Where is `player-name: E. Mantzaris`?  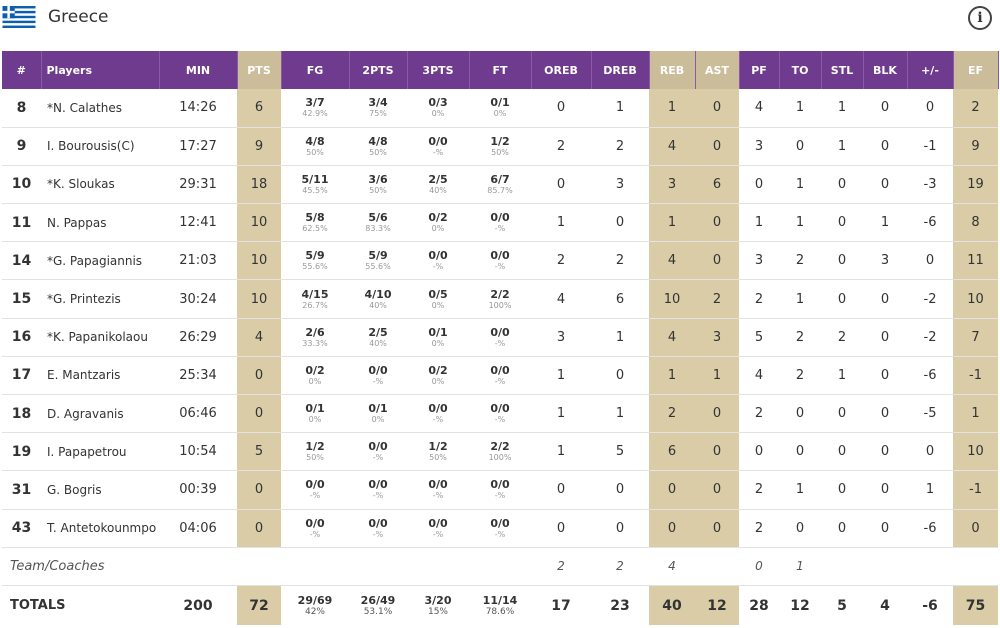
player-name: E. Mantzaris is located at coordinates (100, 376).